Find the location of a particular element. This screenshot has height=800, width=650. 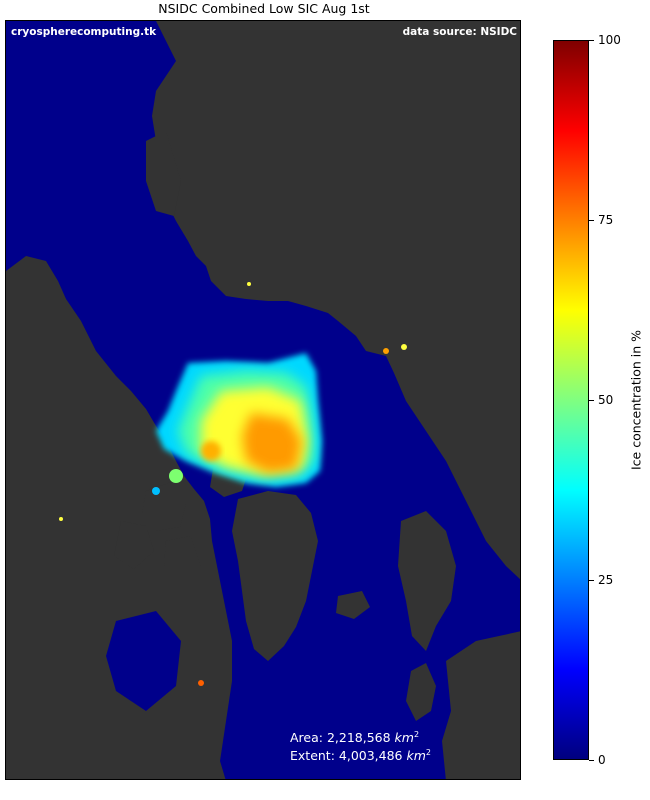

land-iceland is located at coordinates (353, 605).